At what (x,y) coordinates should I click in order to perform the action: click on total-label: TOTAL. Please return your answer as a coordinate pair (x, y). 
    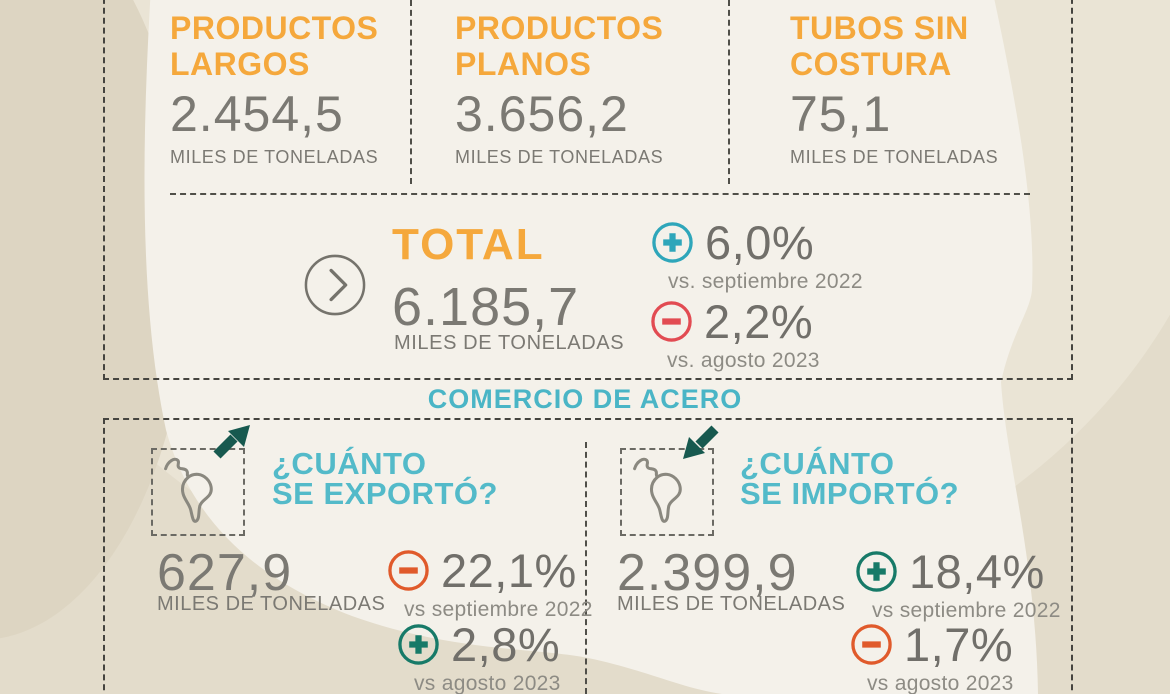
    Looking at the image, I should click on (468, 244).